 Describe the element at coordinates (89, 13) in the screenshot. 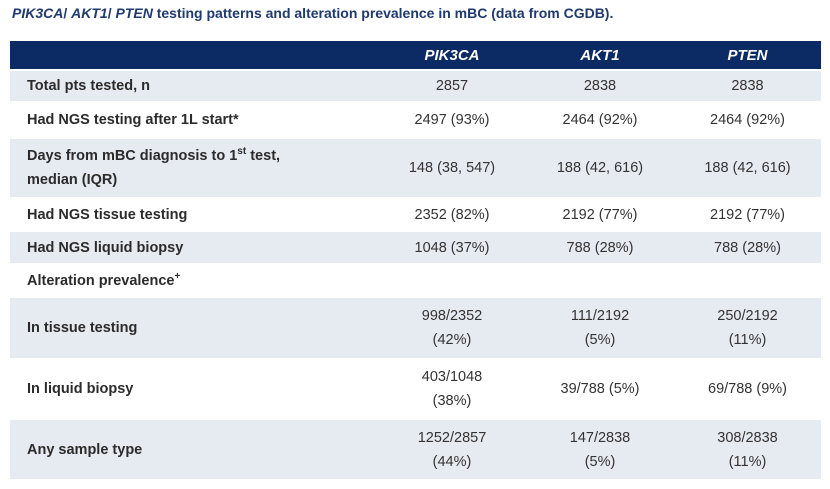

I see `title-gene-akt1: AKT1` at that location.